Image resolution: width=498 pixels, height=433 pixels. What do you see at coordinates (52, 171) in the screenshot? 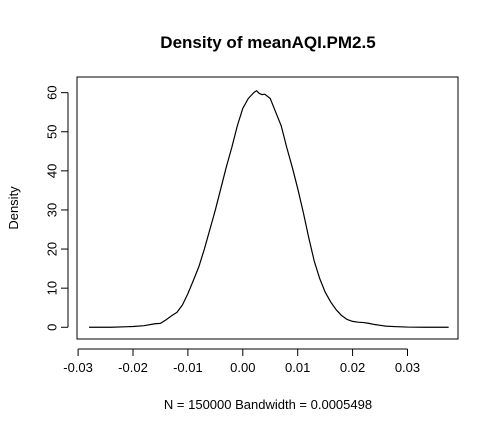
I see `y-tick-label: 40` at bounding box center [52, 171].